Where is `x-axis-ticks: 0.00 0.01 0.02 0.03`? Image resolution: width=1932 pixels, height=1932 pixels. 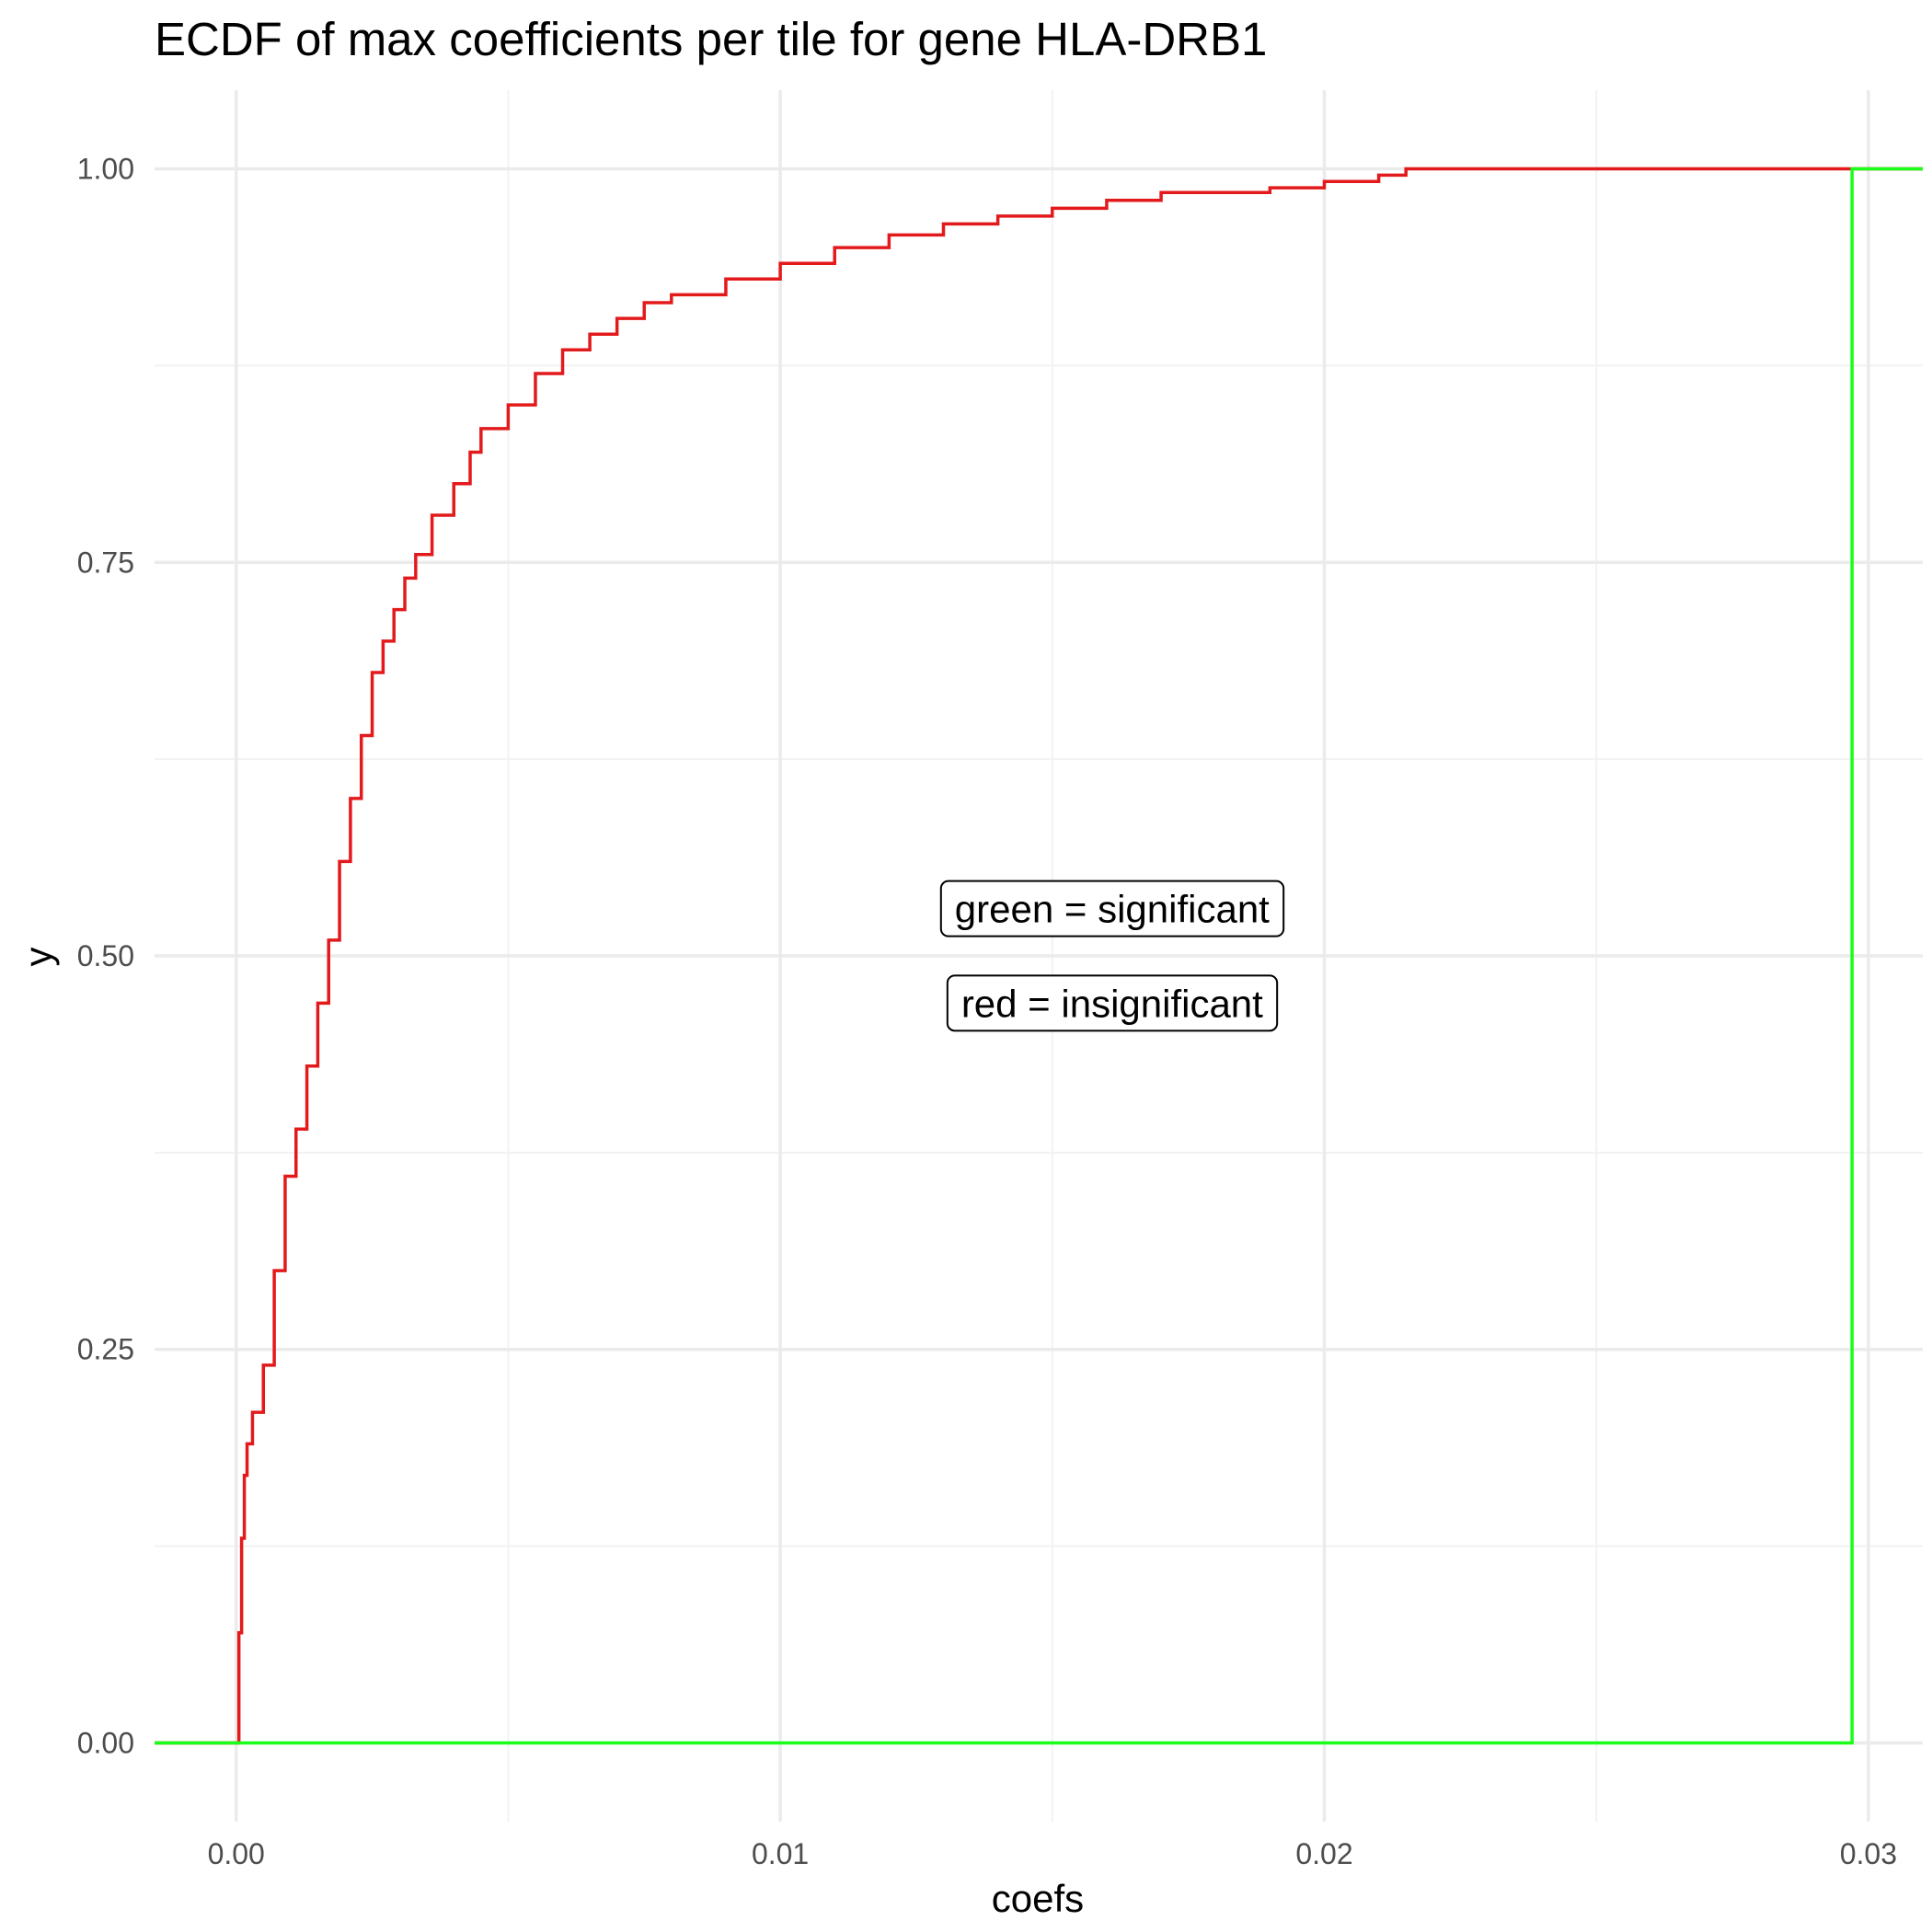 x-axis-ticks: 0.00 0.01 0.02 0.03 is located at coordinates (1052, 1853).